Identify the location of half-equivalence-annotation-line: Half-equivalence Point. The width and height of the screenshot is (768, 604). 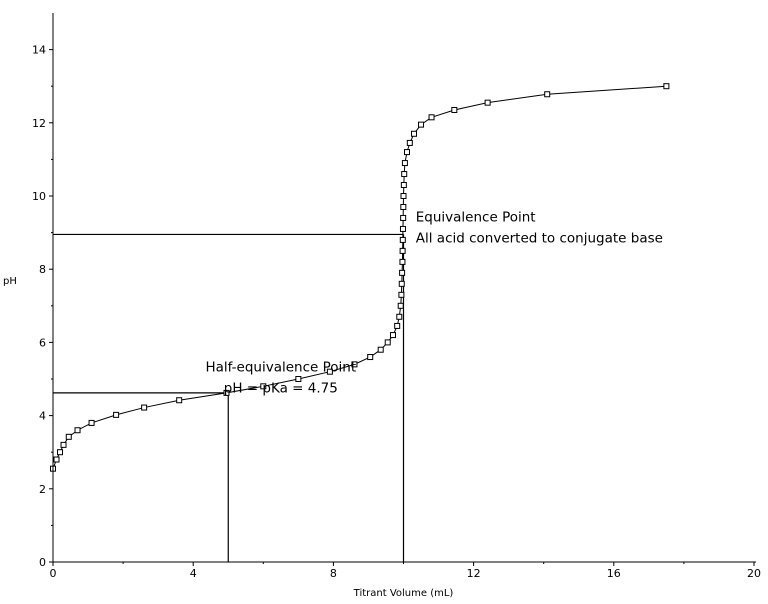
(280, 368).